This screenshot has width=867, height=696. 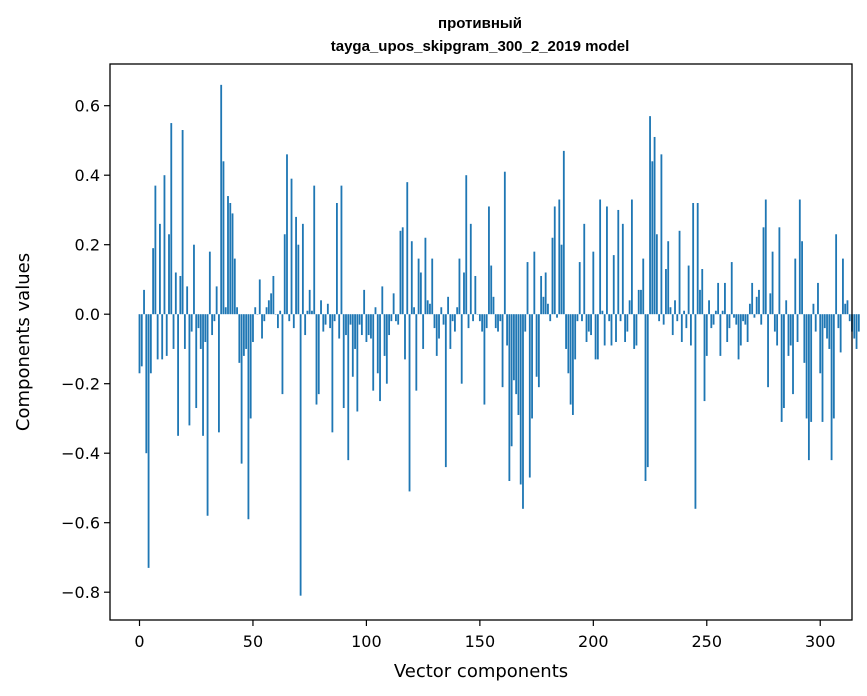 What do you see at coordinates (80, 384) in the screenshot?
I see `y-tick-label-3: −0.2` at bounding box center [80, 384].